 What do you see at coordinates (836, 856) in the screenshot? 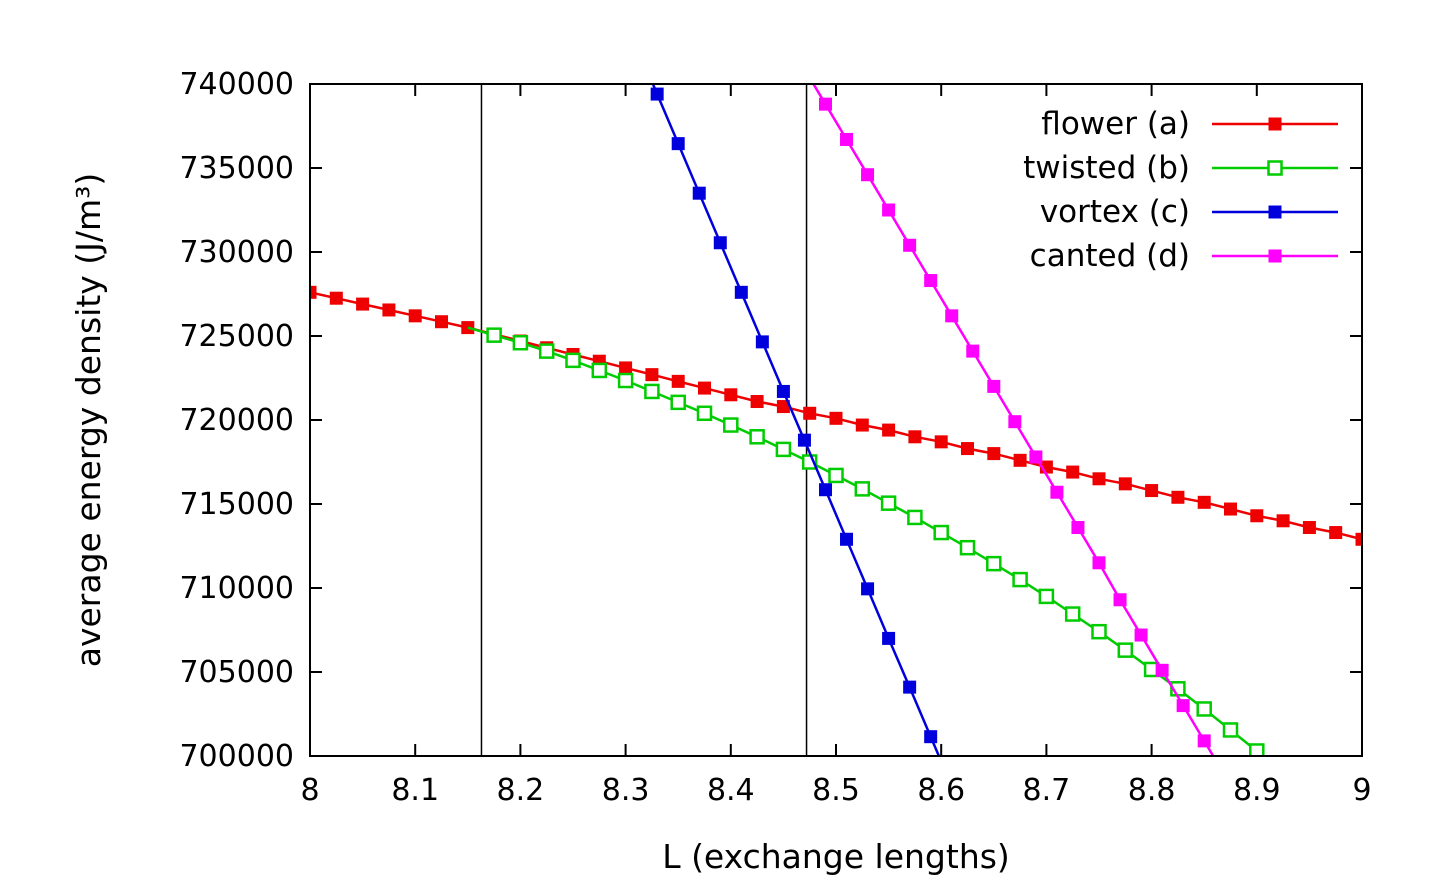
I see `x-axis-label: L (exchange lengths)` at bounding box center [836, 856].